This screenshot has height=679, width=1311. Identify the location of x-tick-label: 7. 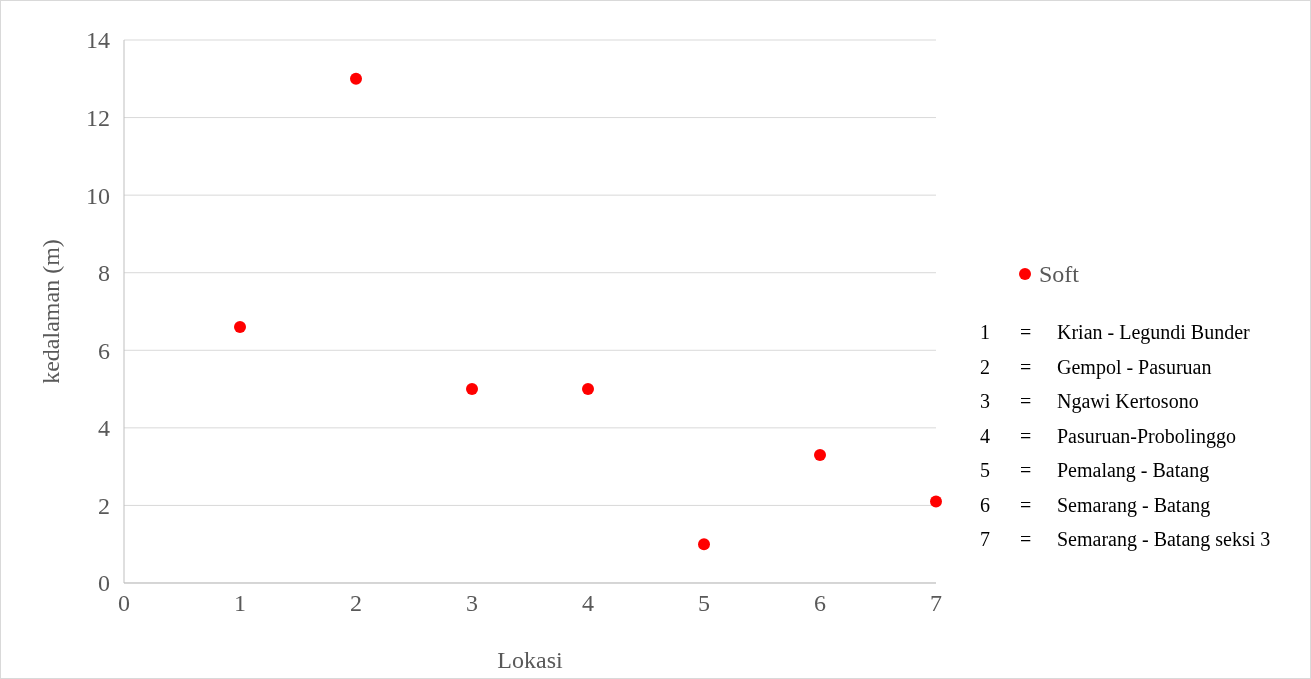
(936, 603).